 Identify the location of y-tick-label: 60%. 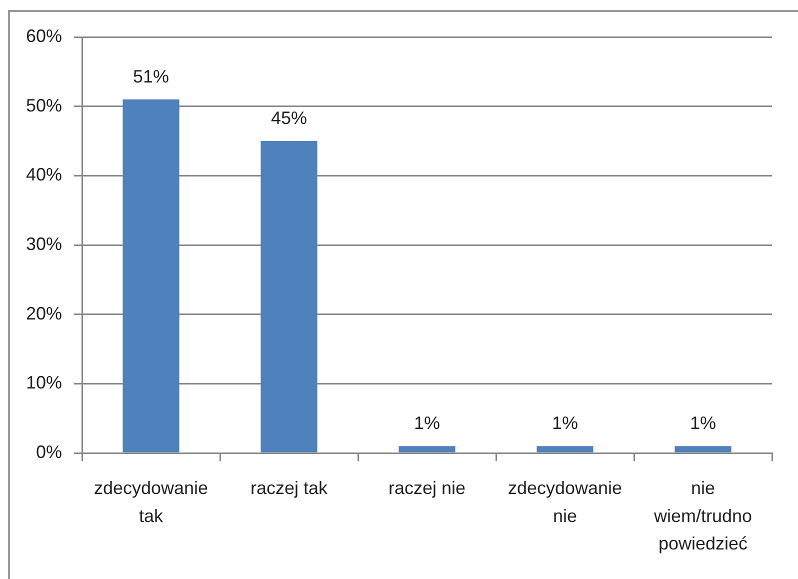
(44, 36).